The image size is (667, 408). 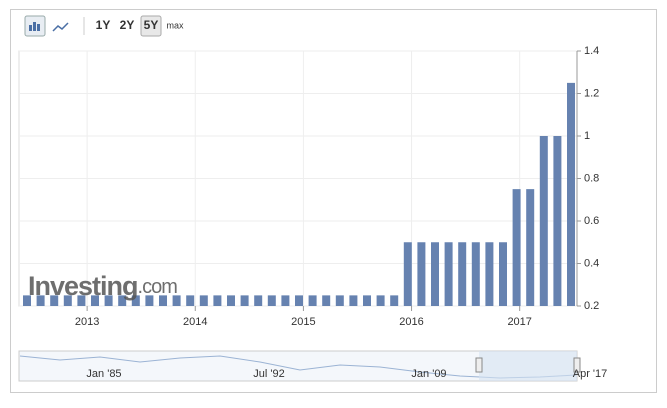 I want to click on range-button: 5Y, so click(x=151, y=25).